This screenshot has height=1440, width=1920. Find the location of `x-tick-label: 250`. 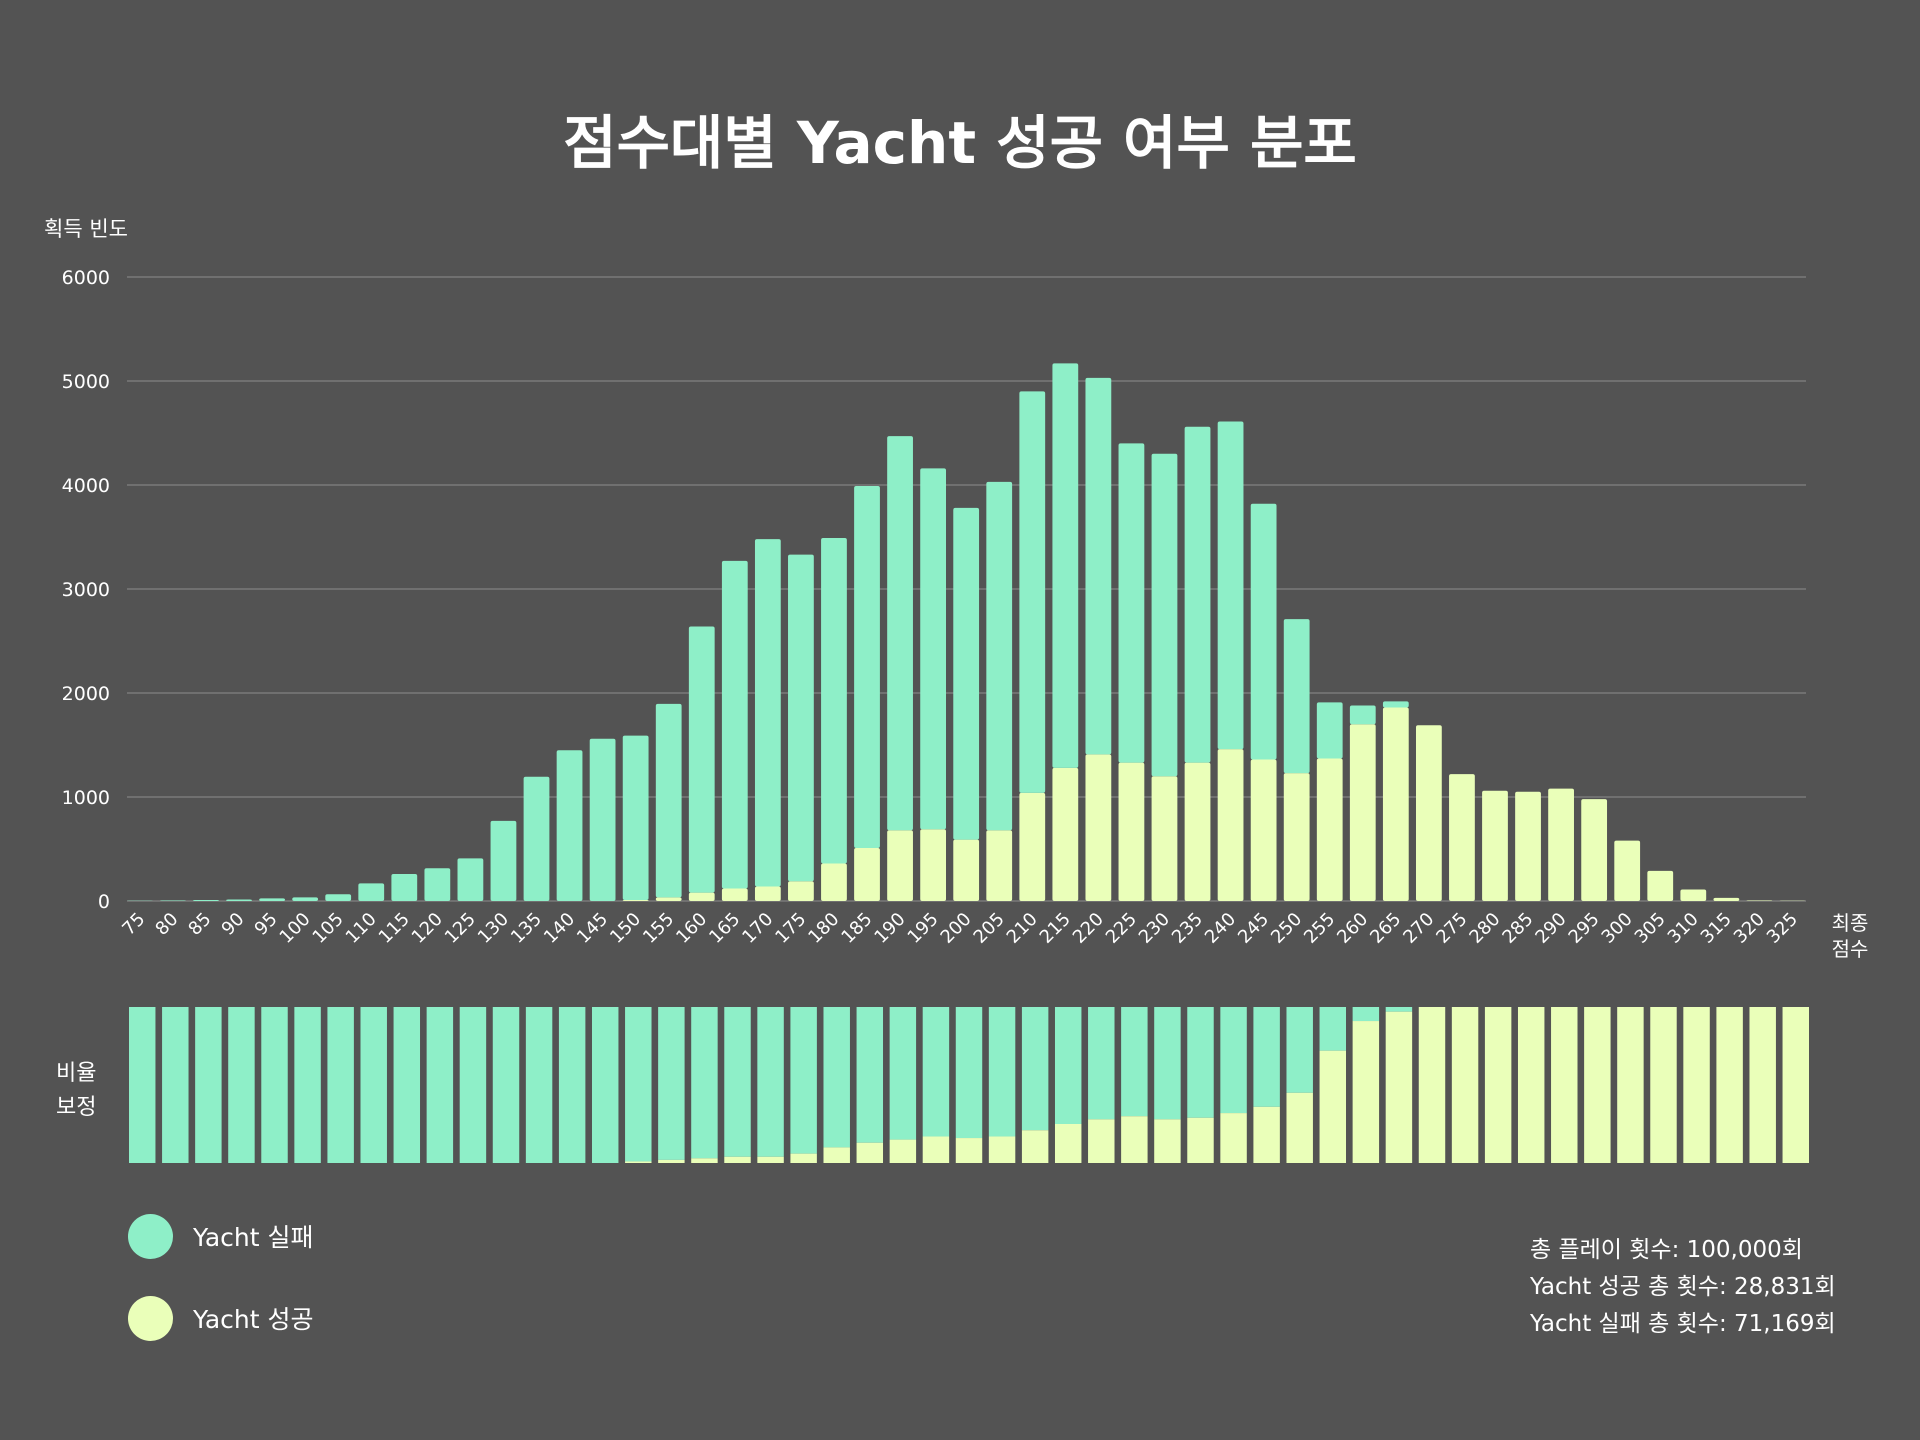

x-tick-label: 250 is located at coordinates (1286, 928).